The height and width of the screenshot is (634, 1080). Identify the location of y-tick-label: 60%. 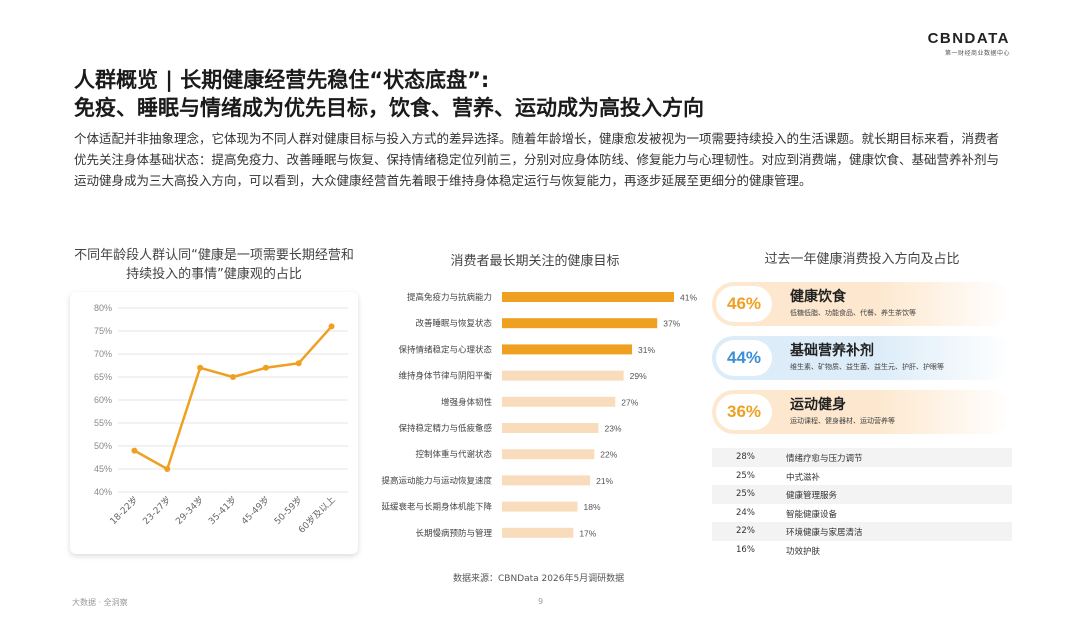
(103, 400).